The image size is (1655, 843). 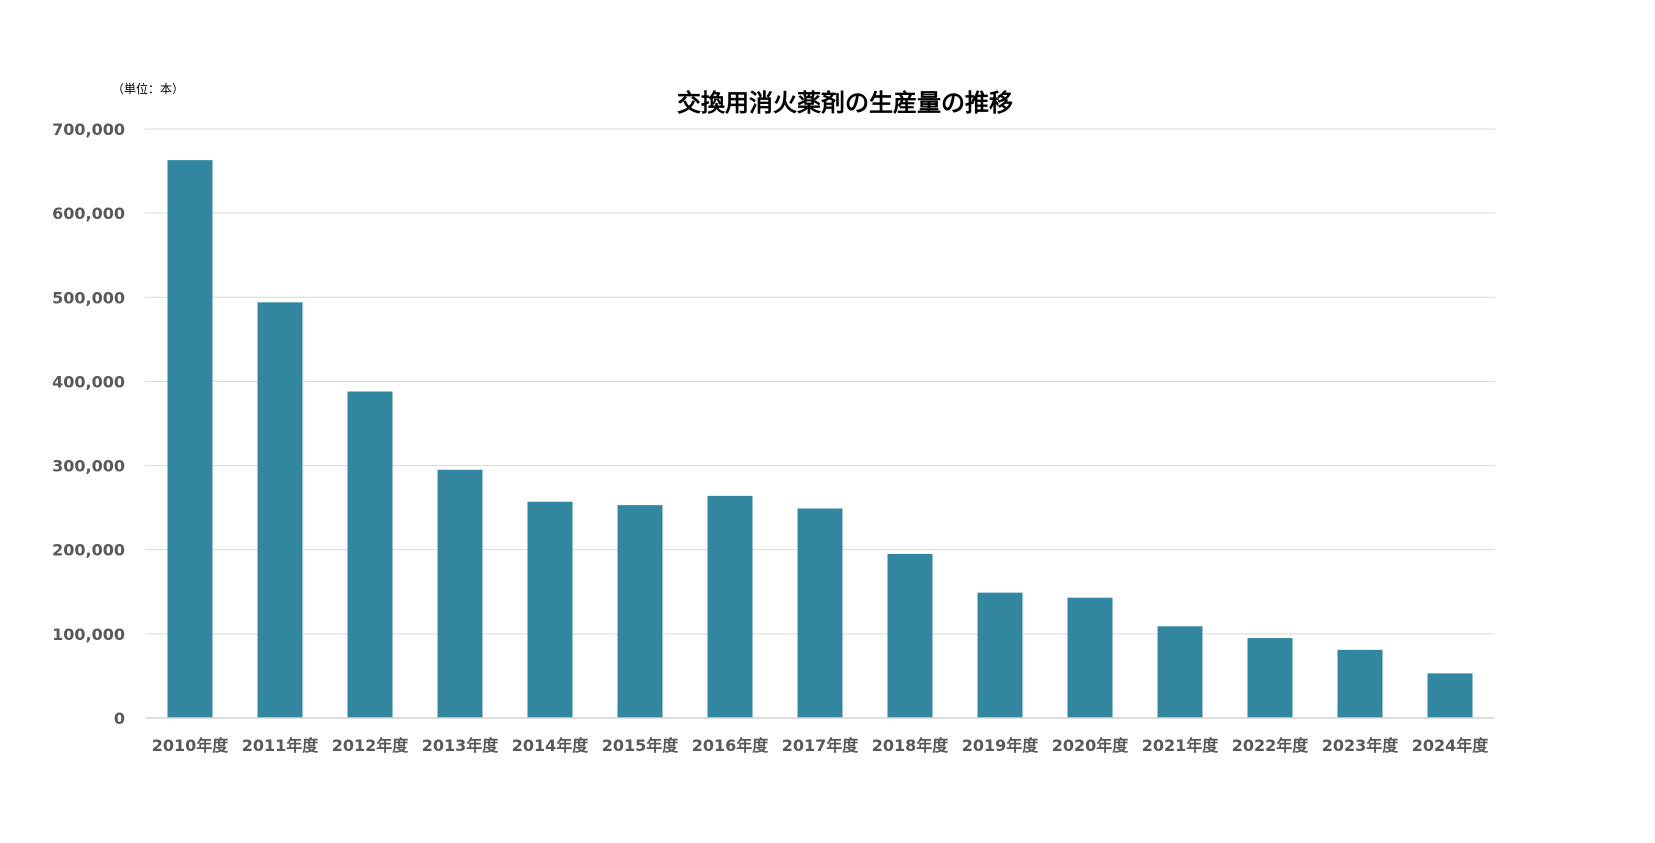 I want to click on y-tick-label: 100,000, so click(x=88, y=634).